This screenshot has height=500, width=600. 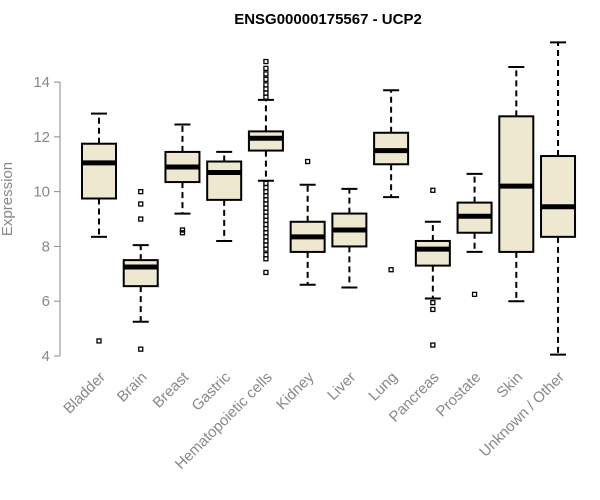 What do you see at coordinates (41, 82) in the screenshot?
I see `y-tick-label: 14` at bounding box center [41, 82].